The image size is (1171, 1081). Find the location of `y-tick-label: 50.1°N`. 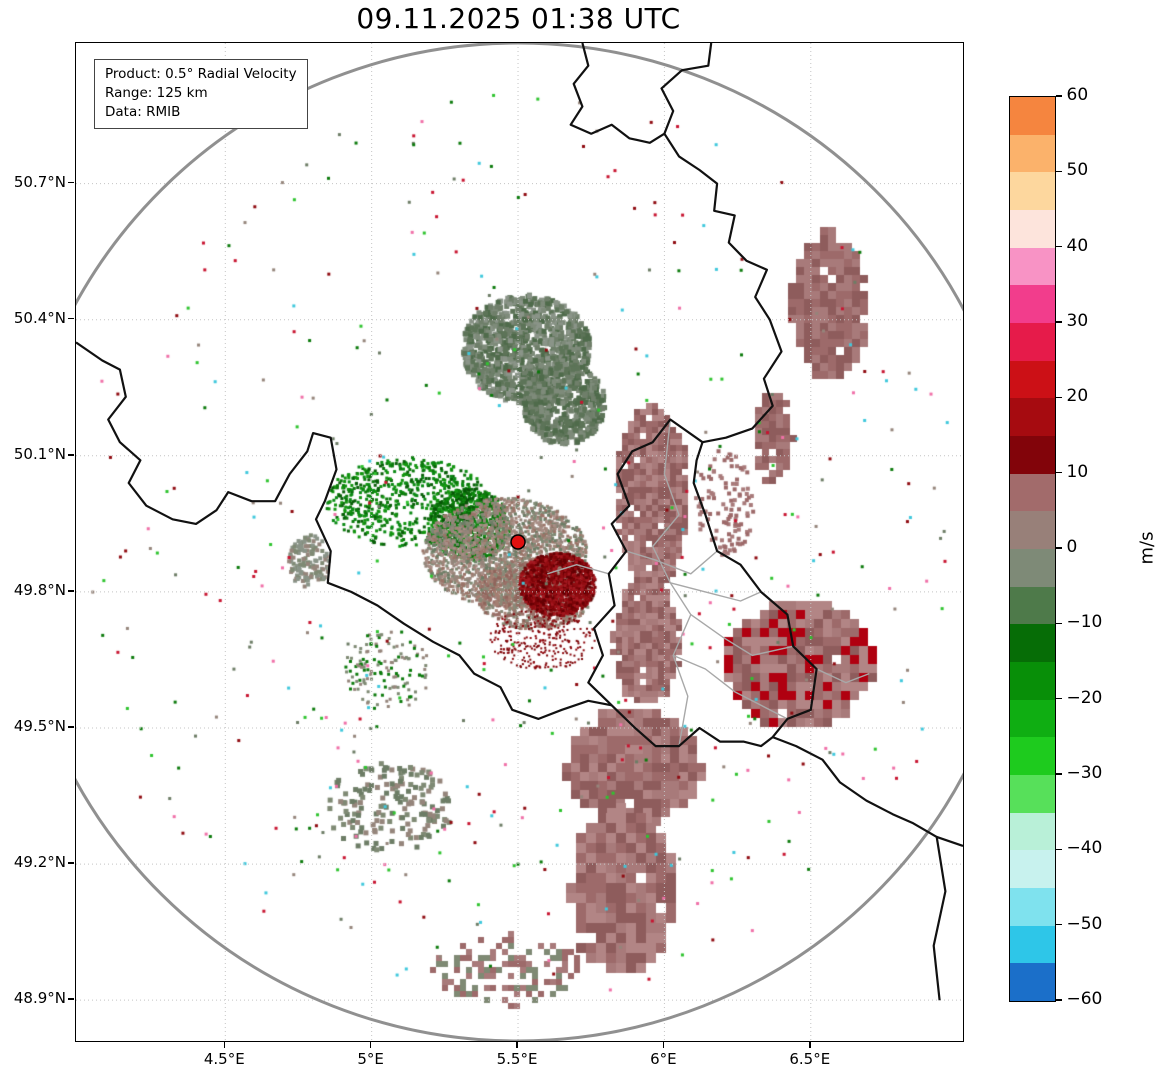

y-tick-label: 50.1°N is located at coordinates (39, 453).